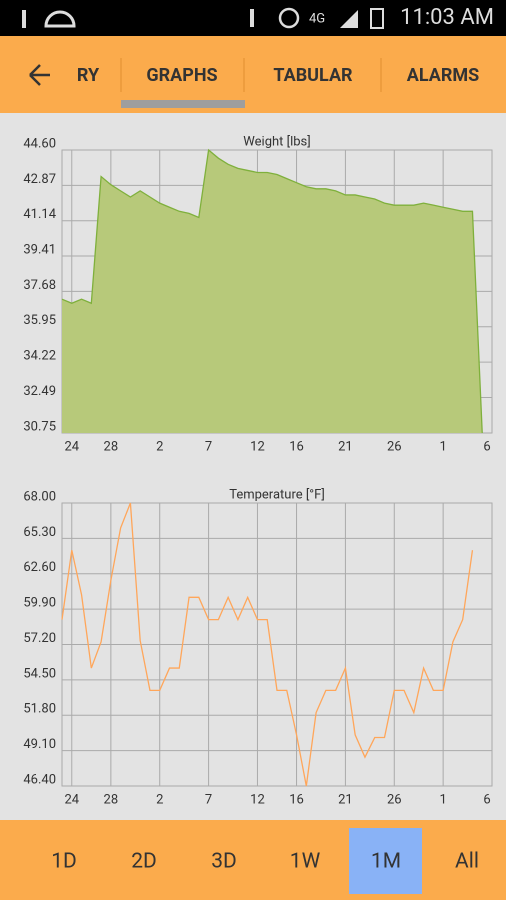 The image size is (506, 900). Describe the element at coordinates (88, 75) in the screenshot. I see `tab: RY` at that location.